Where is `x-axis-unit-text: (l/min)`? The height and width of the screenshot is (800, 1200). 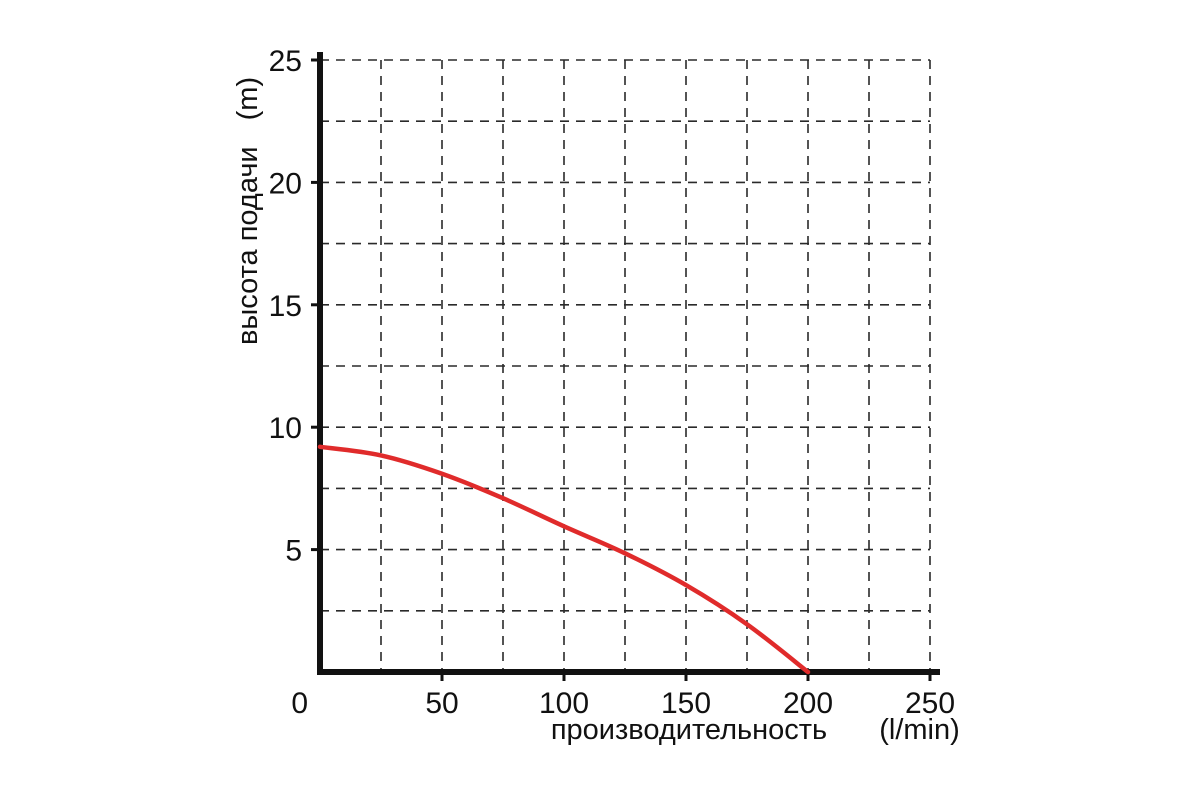 x-axis-unit-text: (l/min) is located at coordinates (919, 730).